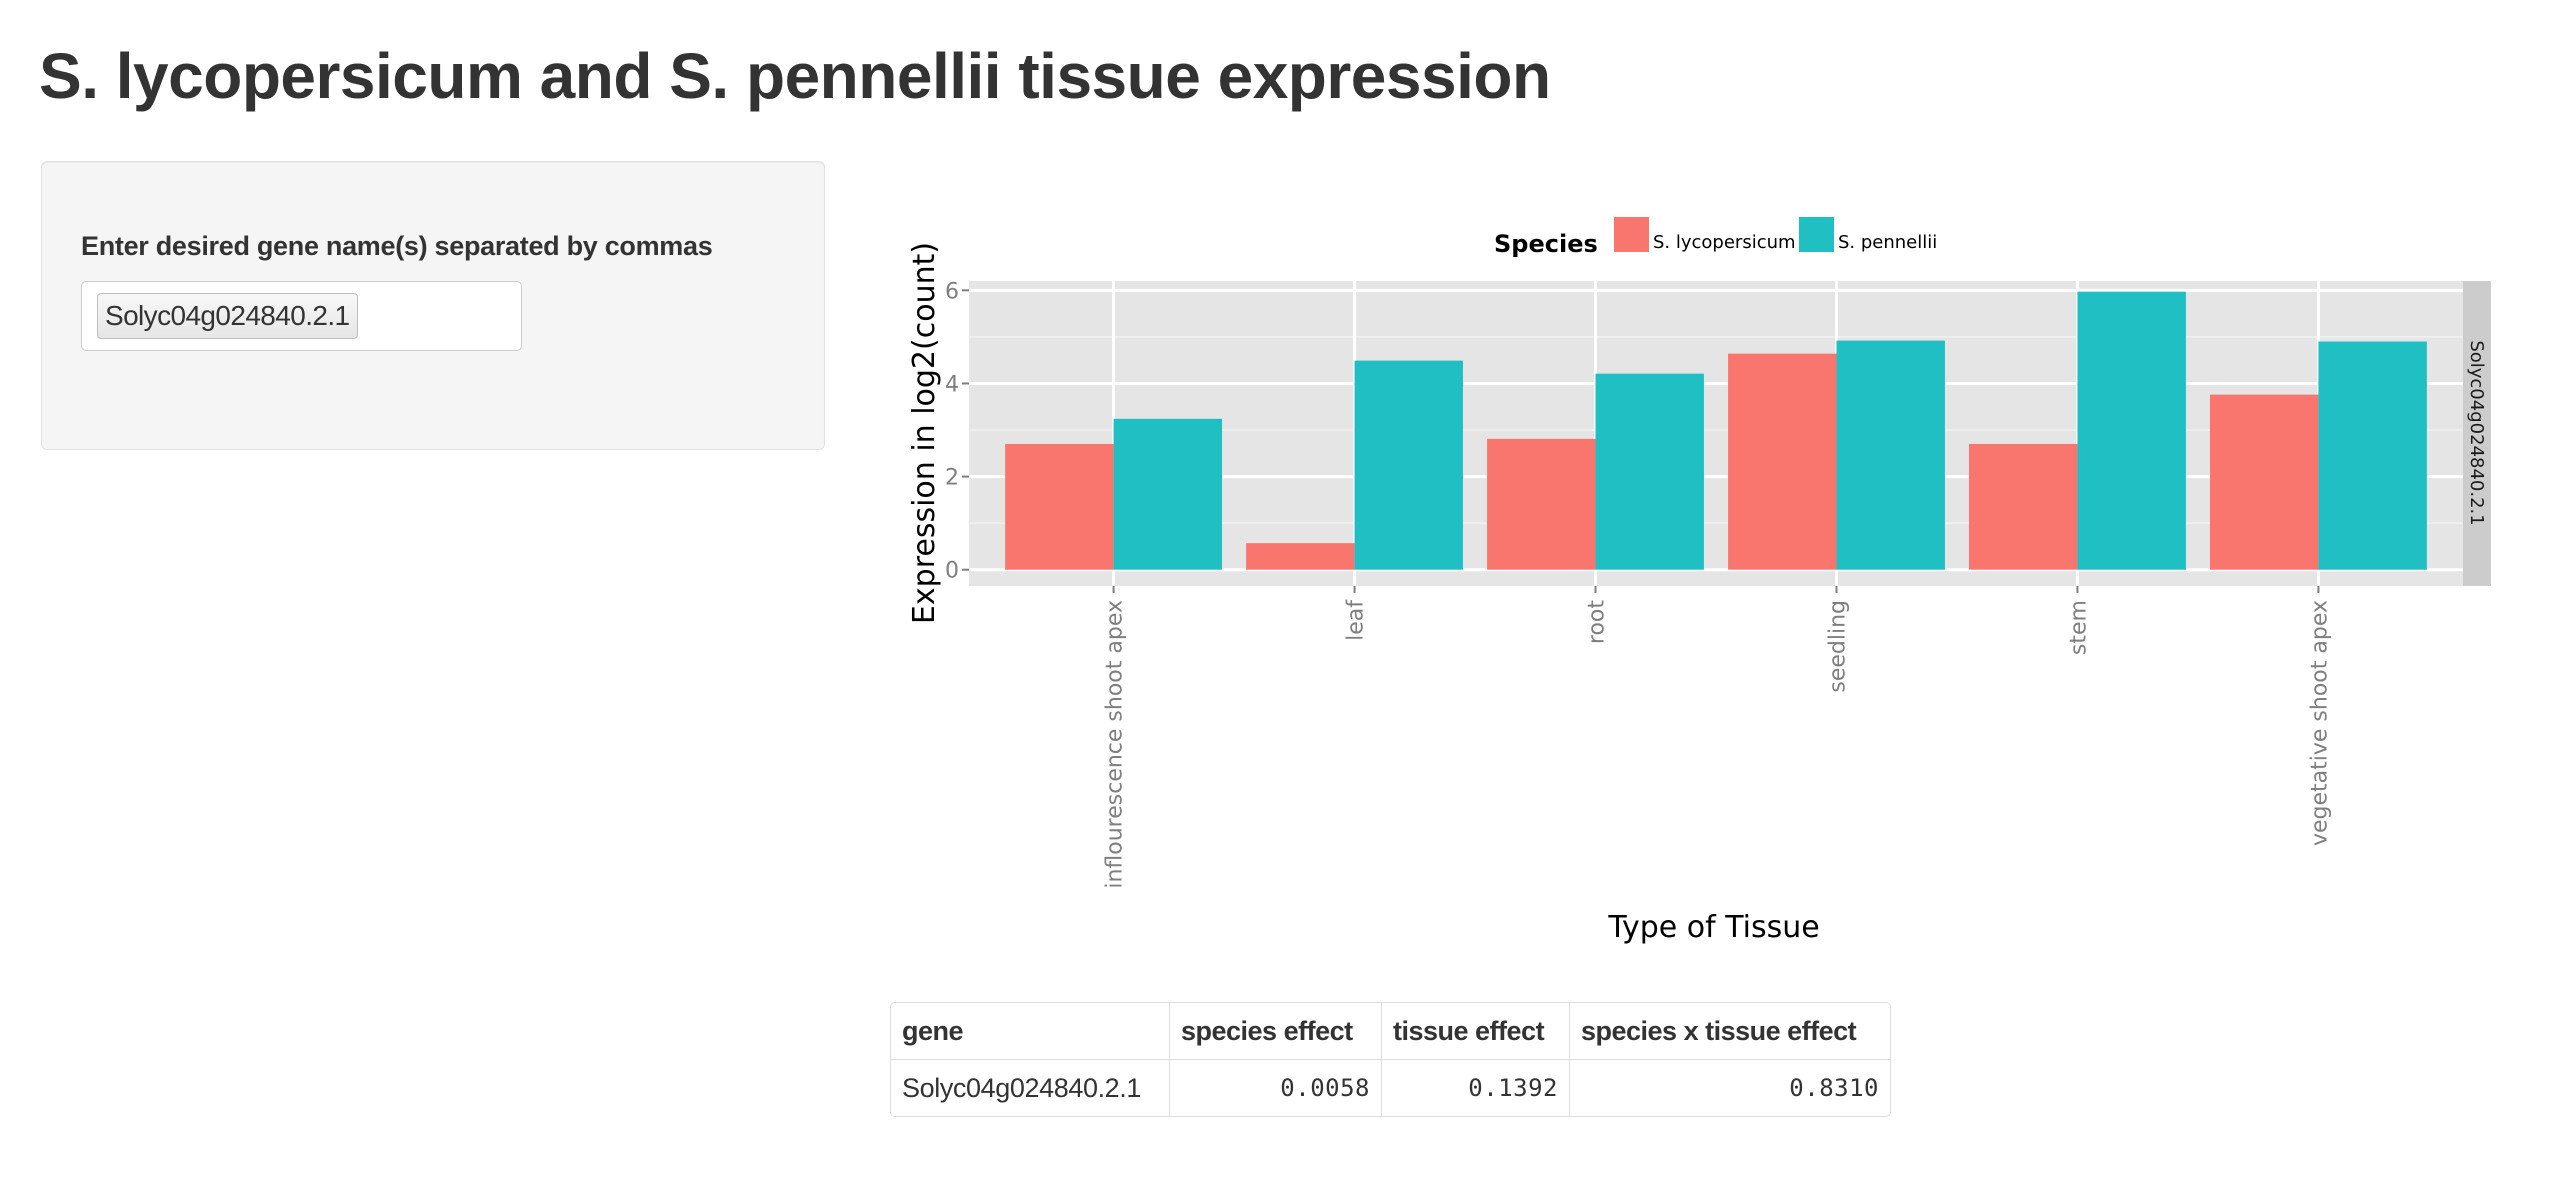  I want to click on table-row: Solyc04g024840.2.1 0.0058 0.1392 0.8310, so click(1390, 1088).